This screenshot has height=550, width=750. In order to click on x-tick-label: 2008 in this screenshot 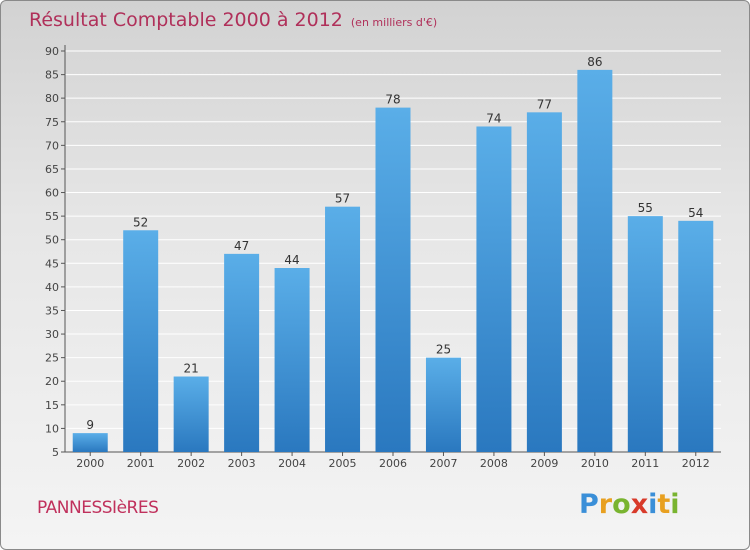, I will do `click(494, 463)`.